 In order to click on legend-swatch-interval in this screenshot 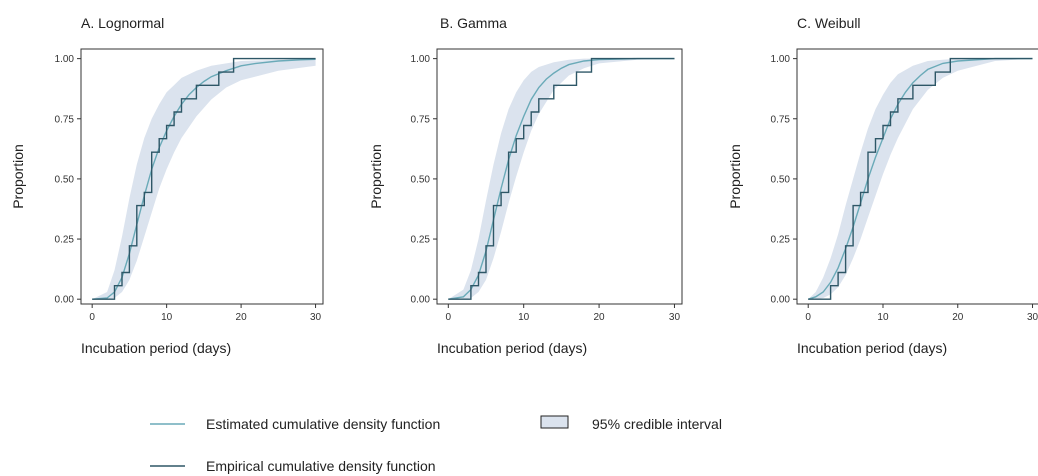, I will do `click(554, 422)`.